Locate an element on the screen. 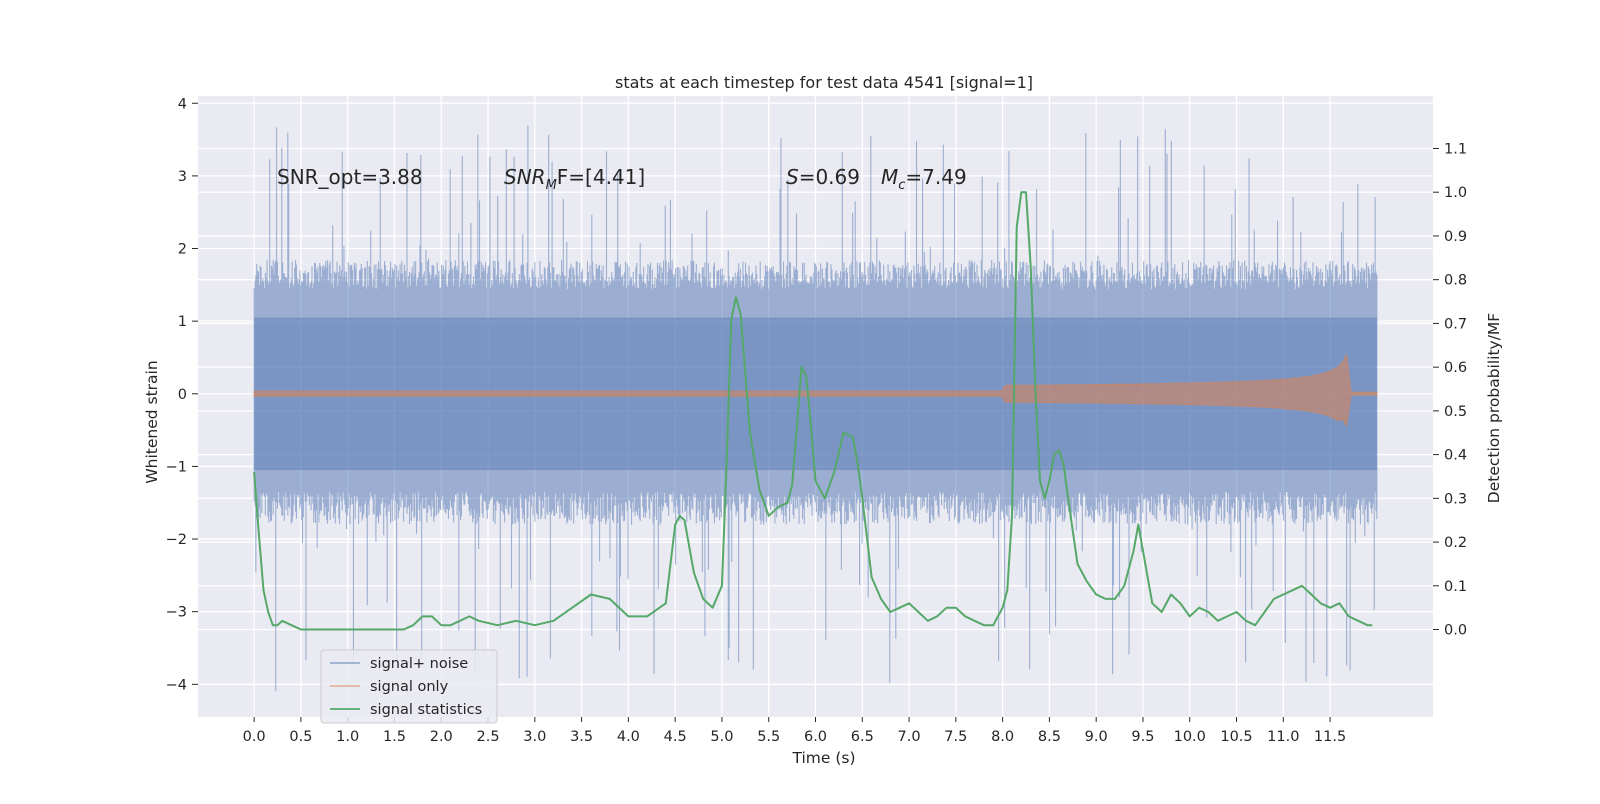  snr-mf-main: SNR is located at coordinates (525, 177).